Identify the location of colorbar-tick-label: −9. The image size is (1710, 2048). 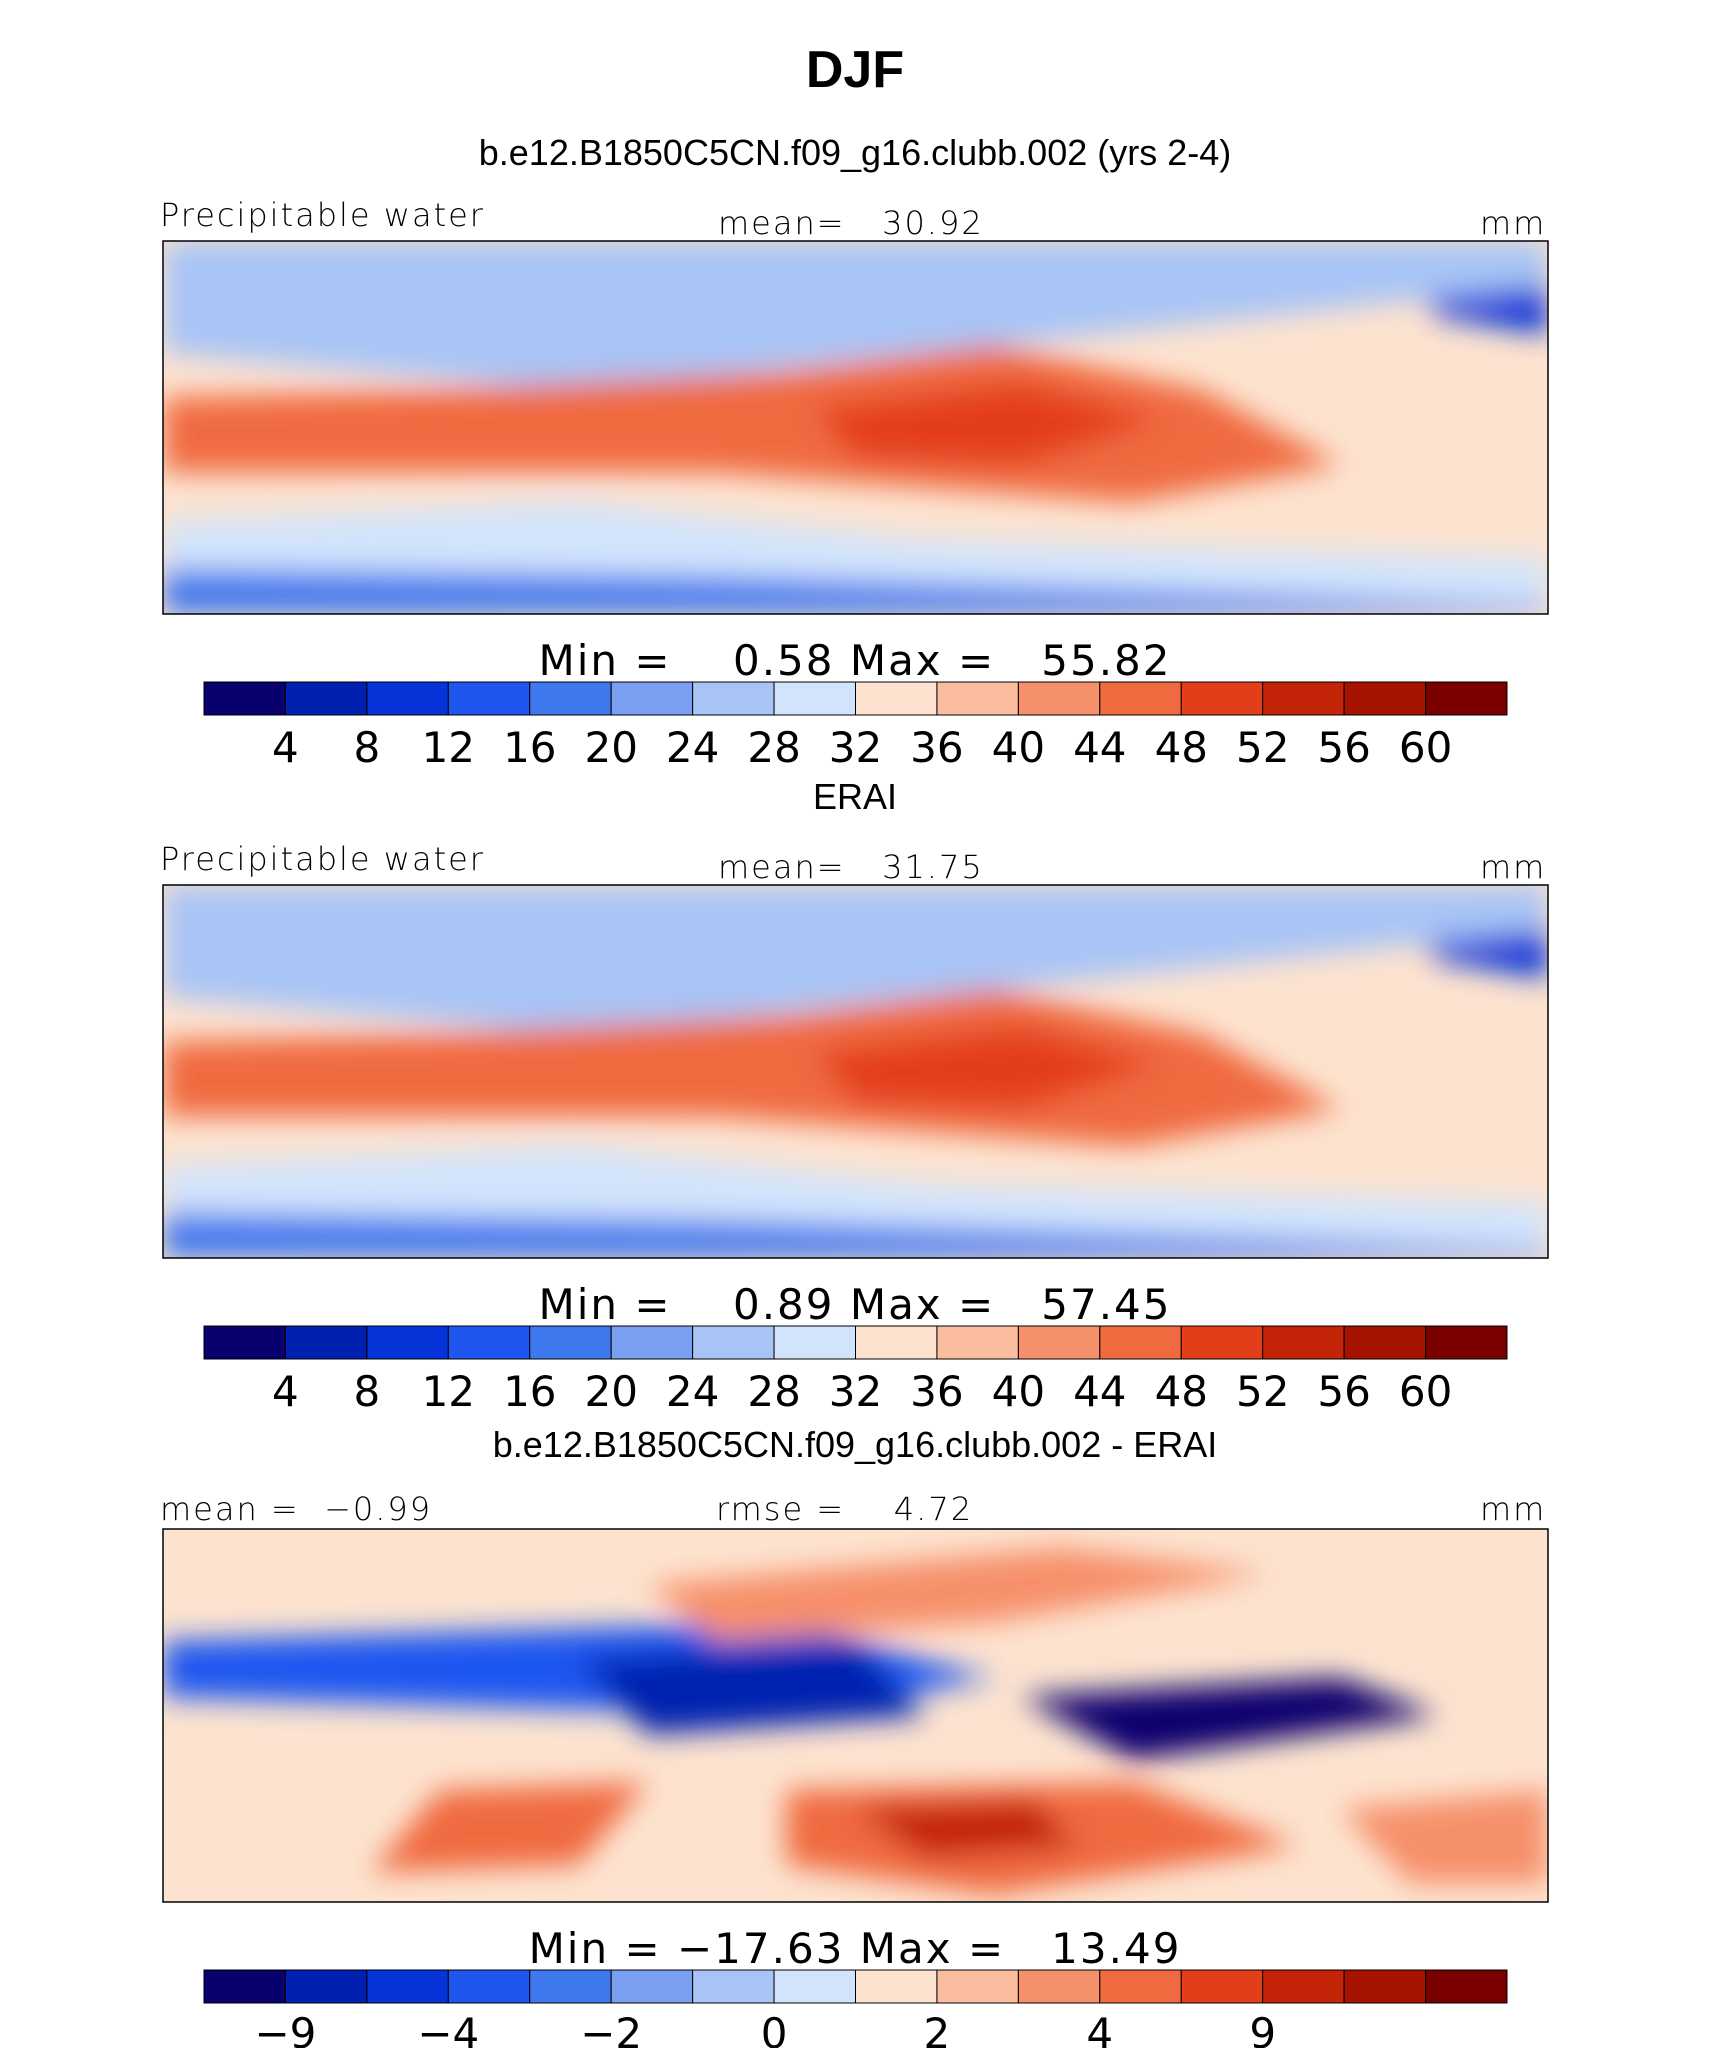
(285, 2028).